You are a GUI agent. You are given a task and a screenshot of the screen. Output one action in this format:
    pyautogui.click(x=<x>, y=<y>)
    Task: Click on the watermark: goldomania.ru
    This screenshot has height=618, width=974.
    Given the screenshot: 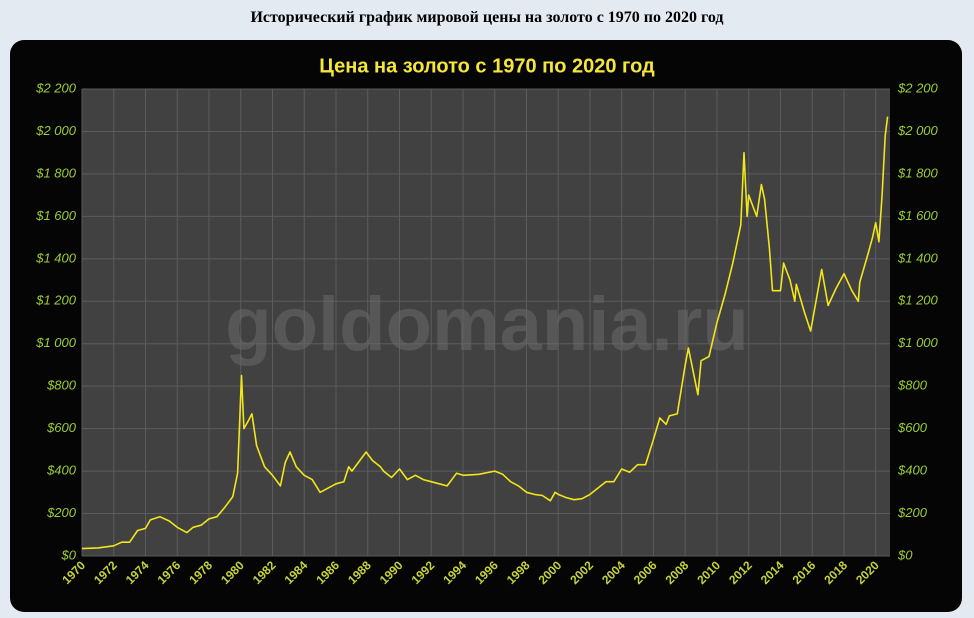 What is the action you would take?
    pyautogui.click(x=487, y=324)
    